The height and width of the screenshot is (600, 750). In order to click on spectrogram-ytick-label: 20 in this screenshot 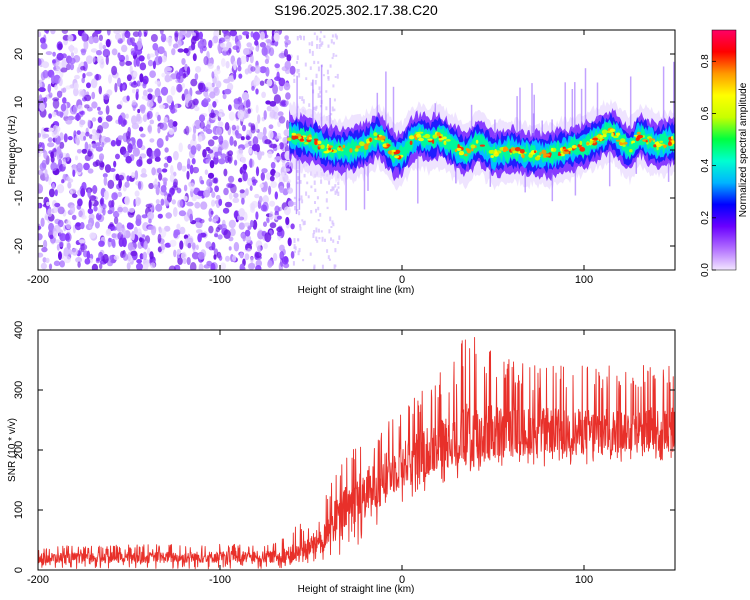, I will do `click(19, 54)`.